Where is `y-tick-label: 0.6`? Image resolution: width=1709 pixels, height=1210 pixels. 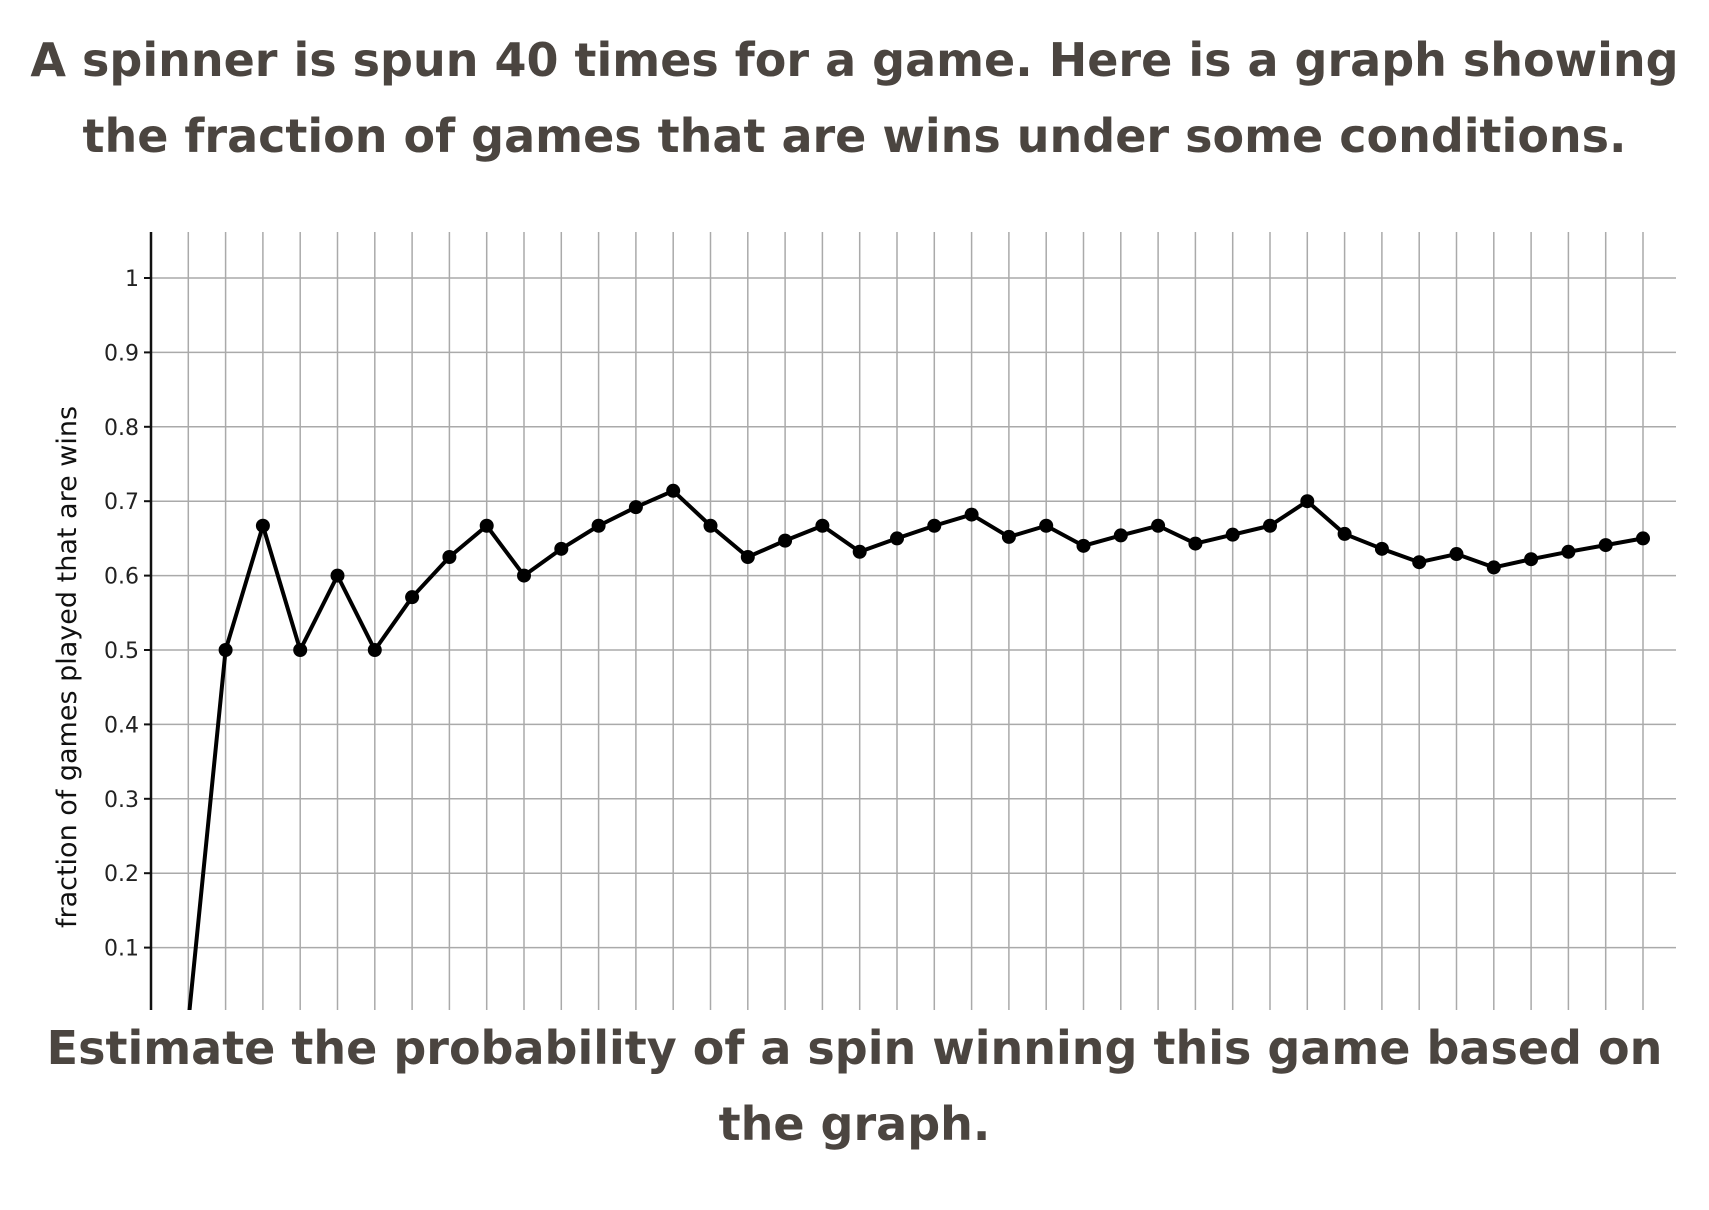 y-tick-label: 0.6 is located at coordinates (121, 577).